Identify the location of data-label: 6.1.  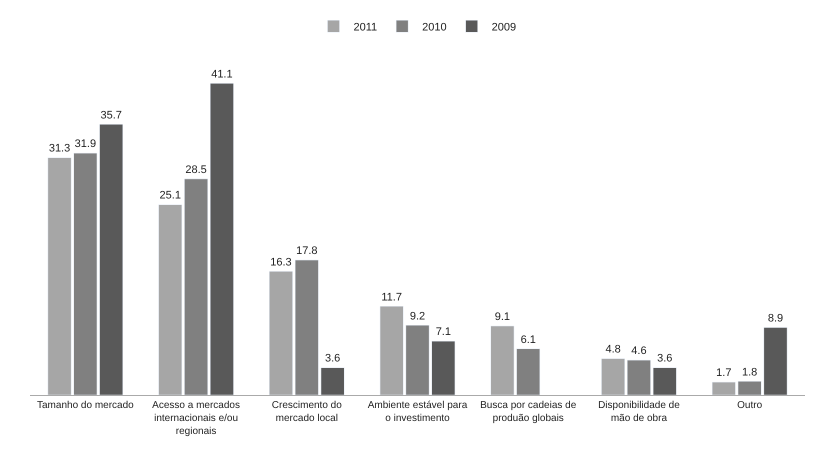
(528, 340).